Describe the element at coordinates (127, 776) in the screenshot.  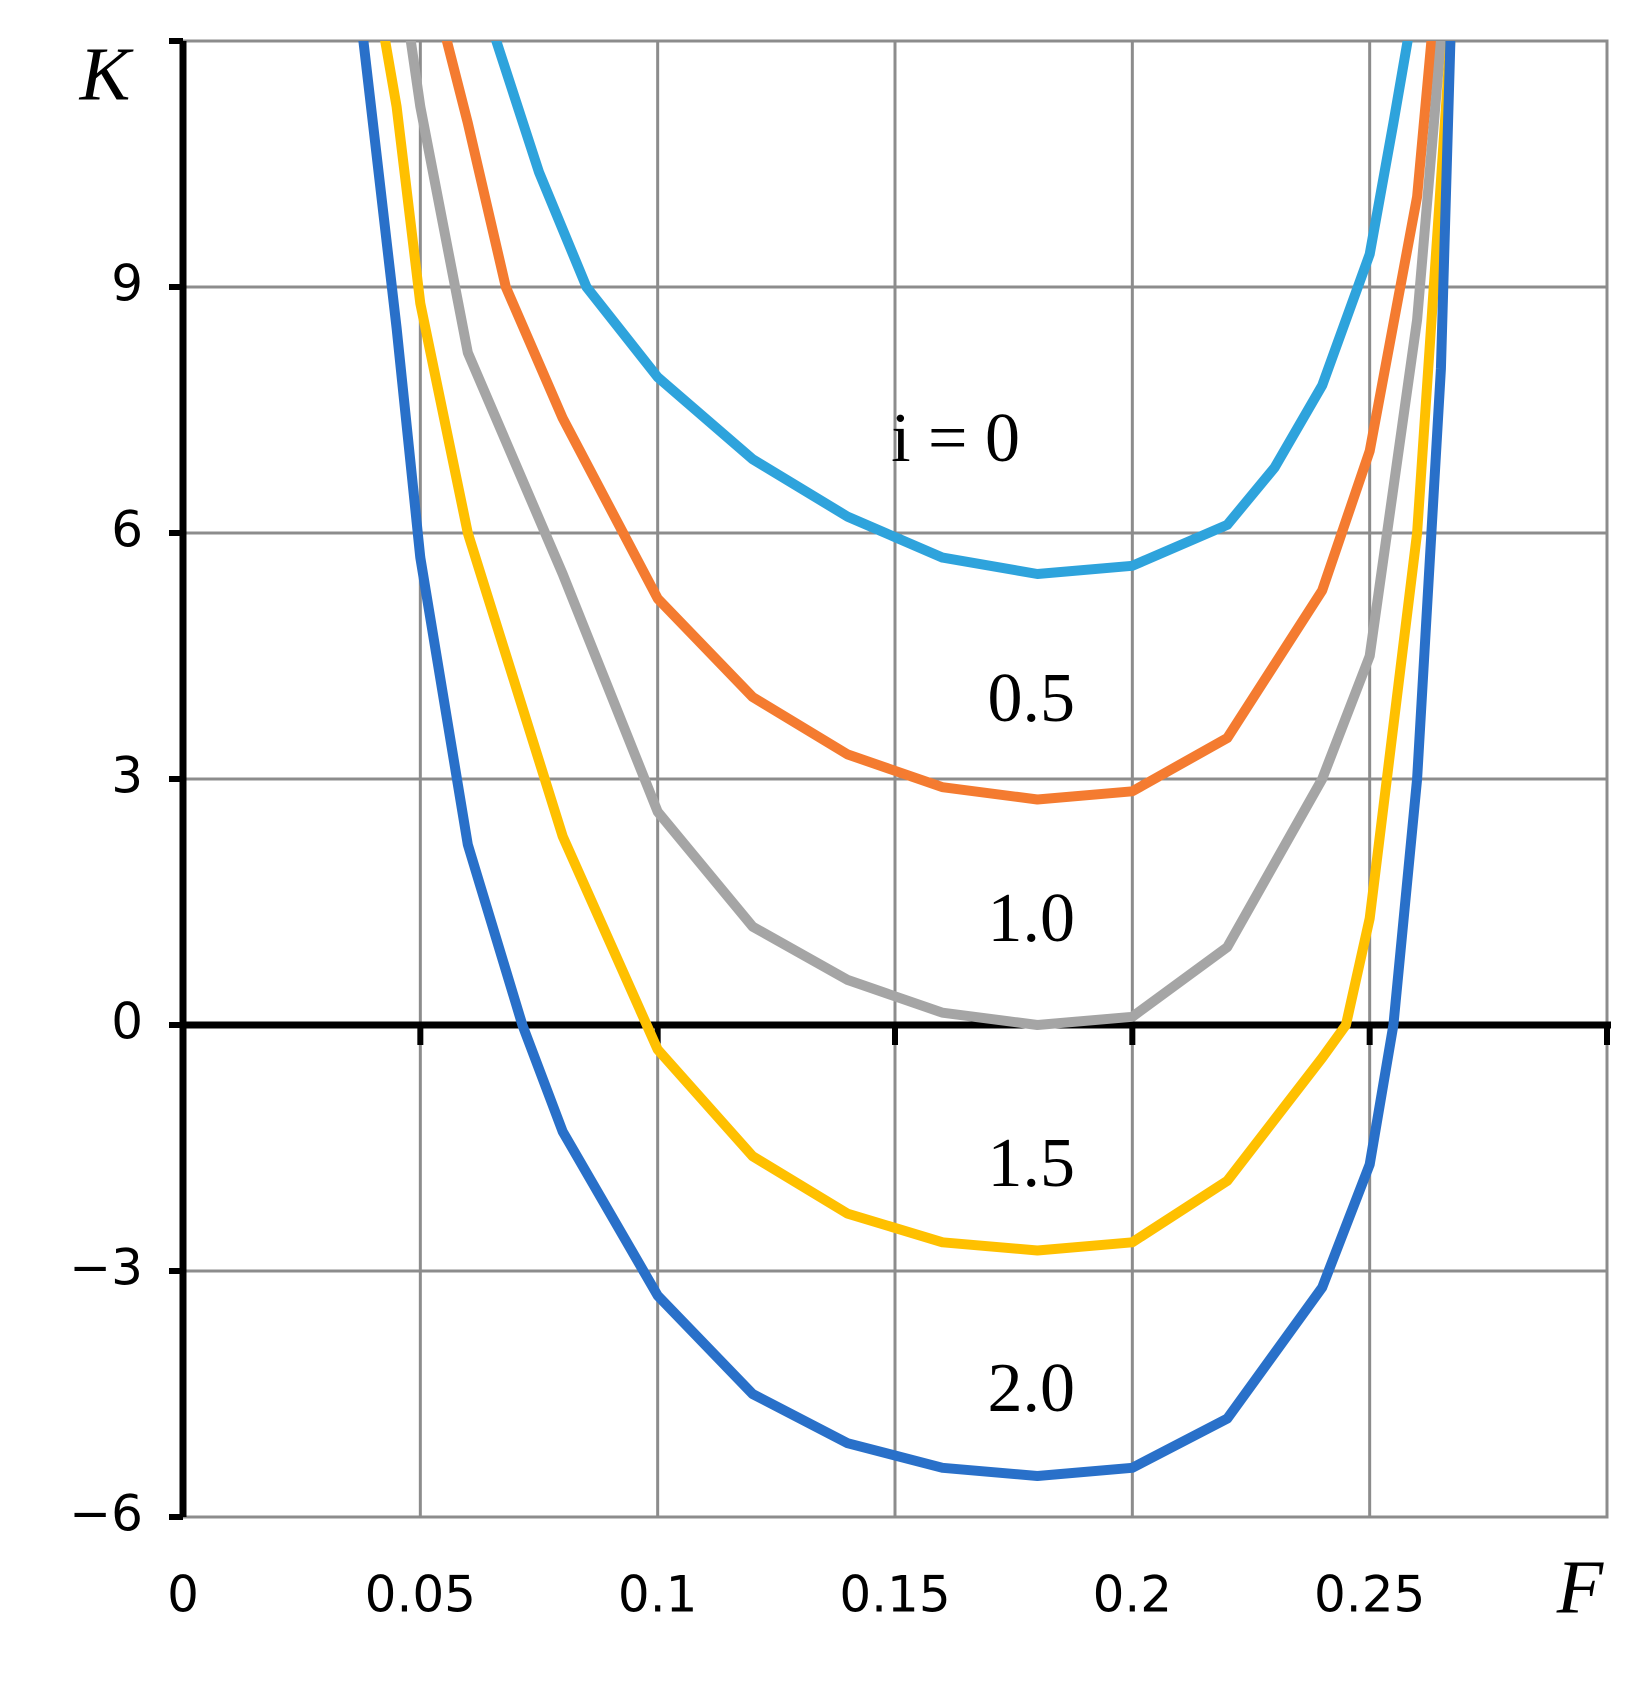
I see `y-tick-label: 3` at that location.